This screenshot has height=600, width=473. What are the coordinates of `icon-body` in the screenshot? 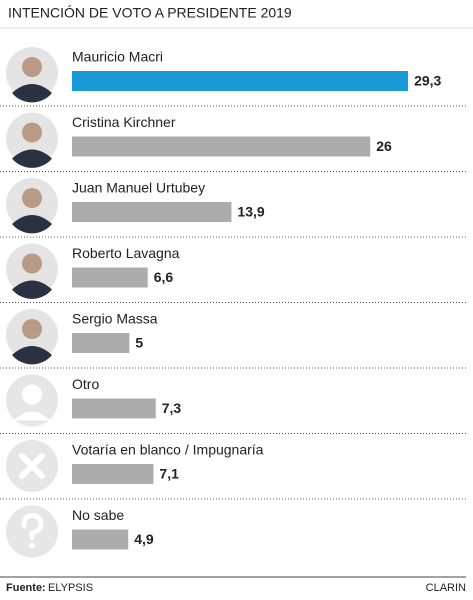 It's located at (32, 416).